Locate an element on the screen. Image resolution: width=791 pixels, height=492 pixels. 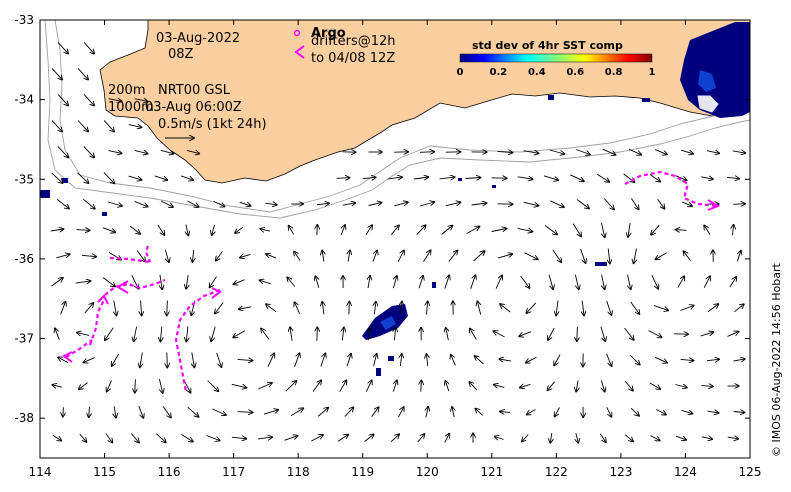
x-tick-label: 116 is located at coordinates (169, 472).